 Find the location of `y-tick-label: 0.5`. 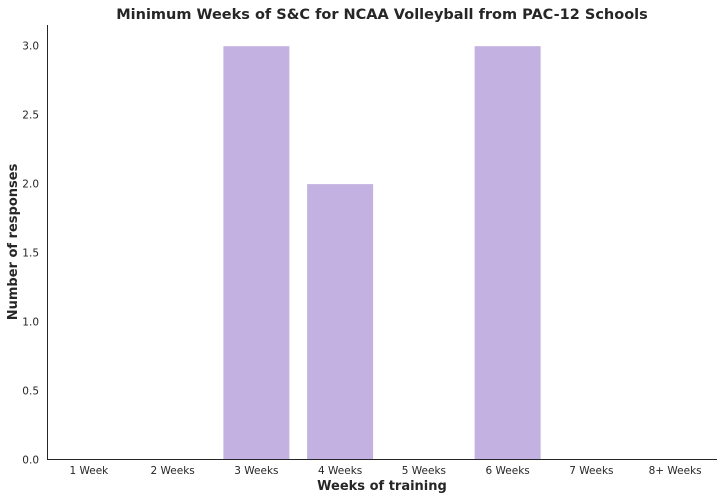

y-tick-label: 0.5 is located at coordinates (30, 391).